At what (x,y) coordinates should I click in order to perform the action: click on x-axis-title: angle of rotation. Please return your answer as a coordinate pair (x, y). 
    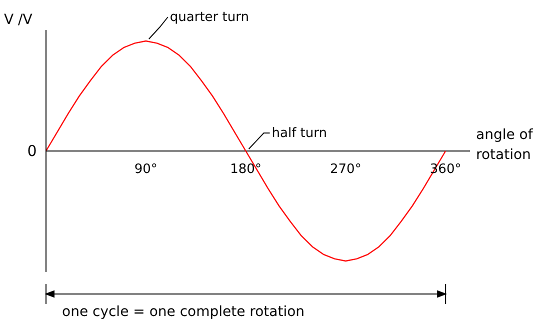
    Looking at the image, I should click on (505, 145).